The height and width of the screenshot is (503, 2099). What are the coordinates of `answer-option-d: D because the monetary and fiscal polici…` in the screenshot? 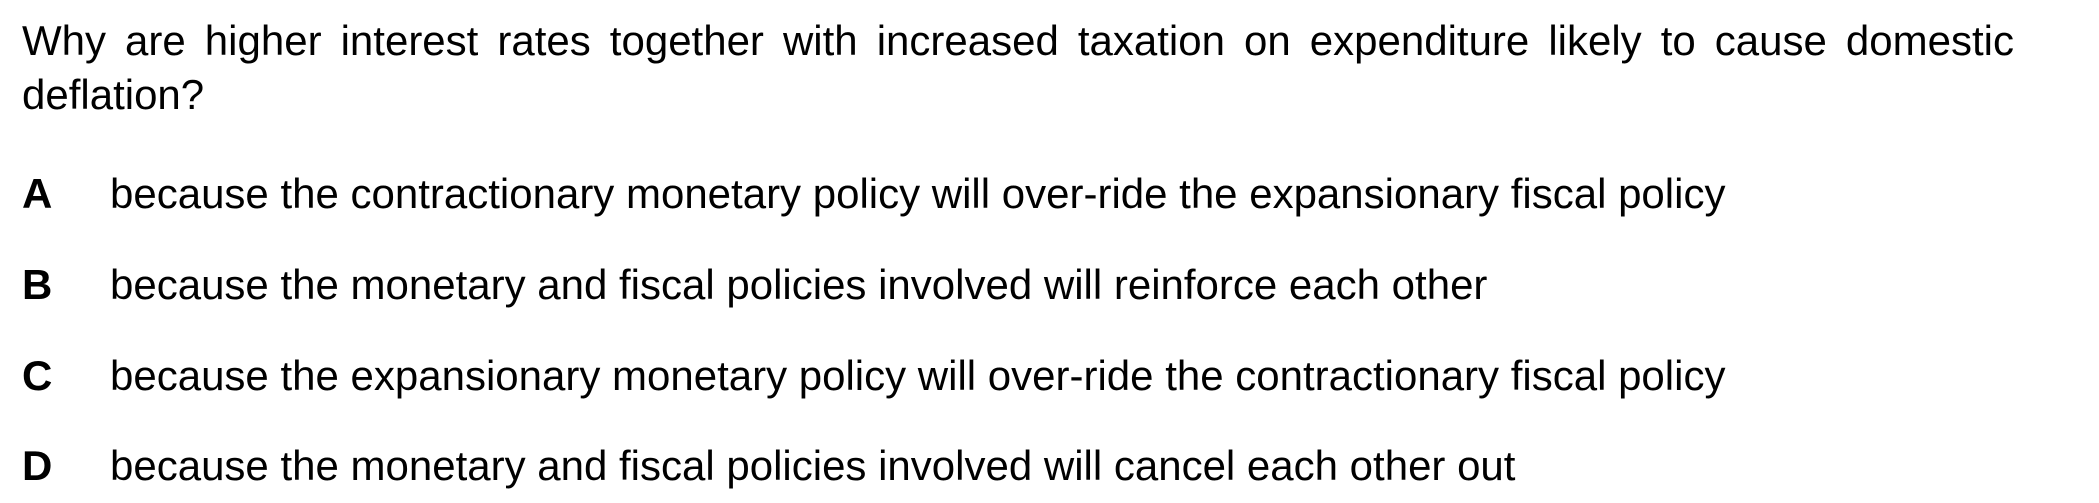 It's located at (768, 466).